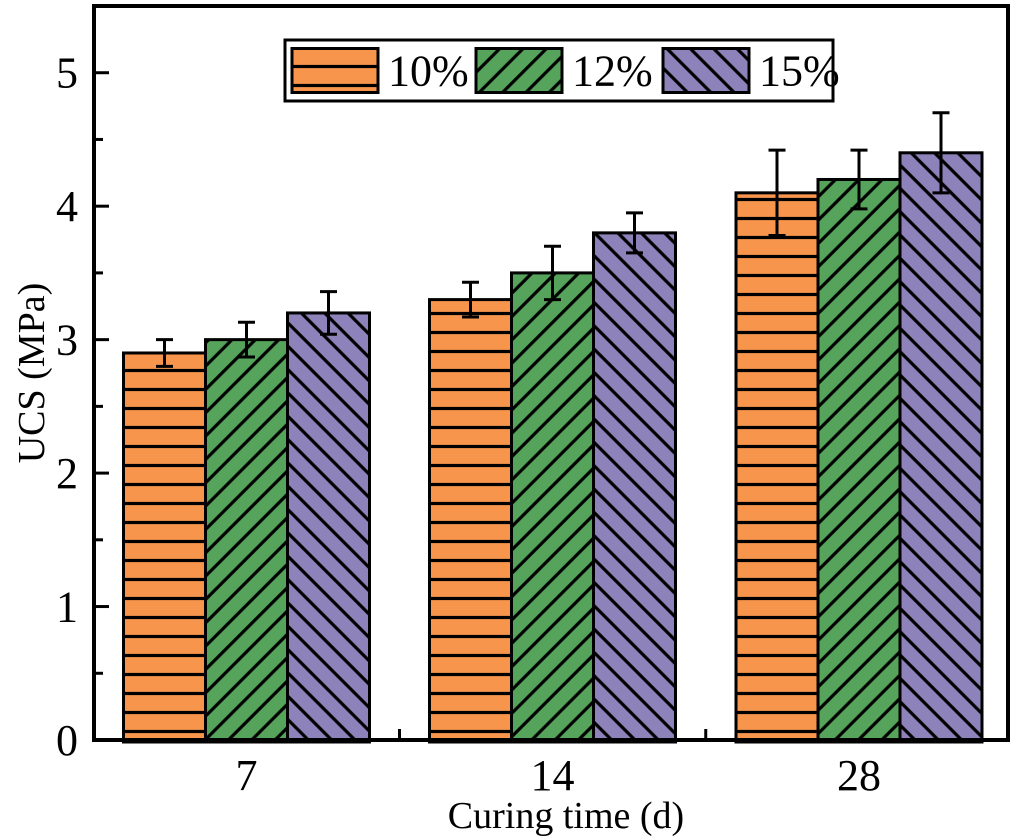  Describe the element at coordinates (519, 70) in the screenshot. I see `legend-swatch-12pct` at that location.